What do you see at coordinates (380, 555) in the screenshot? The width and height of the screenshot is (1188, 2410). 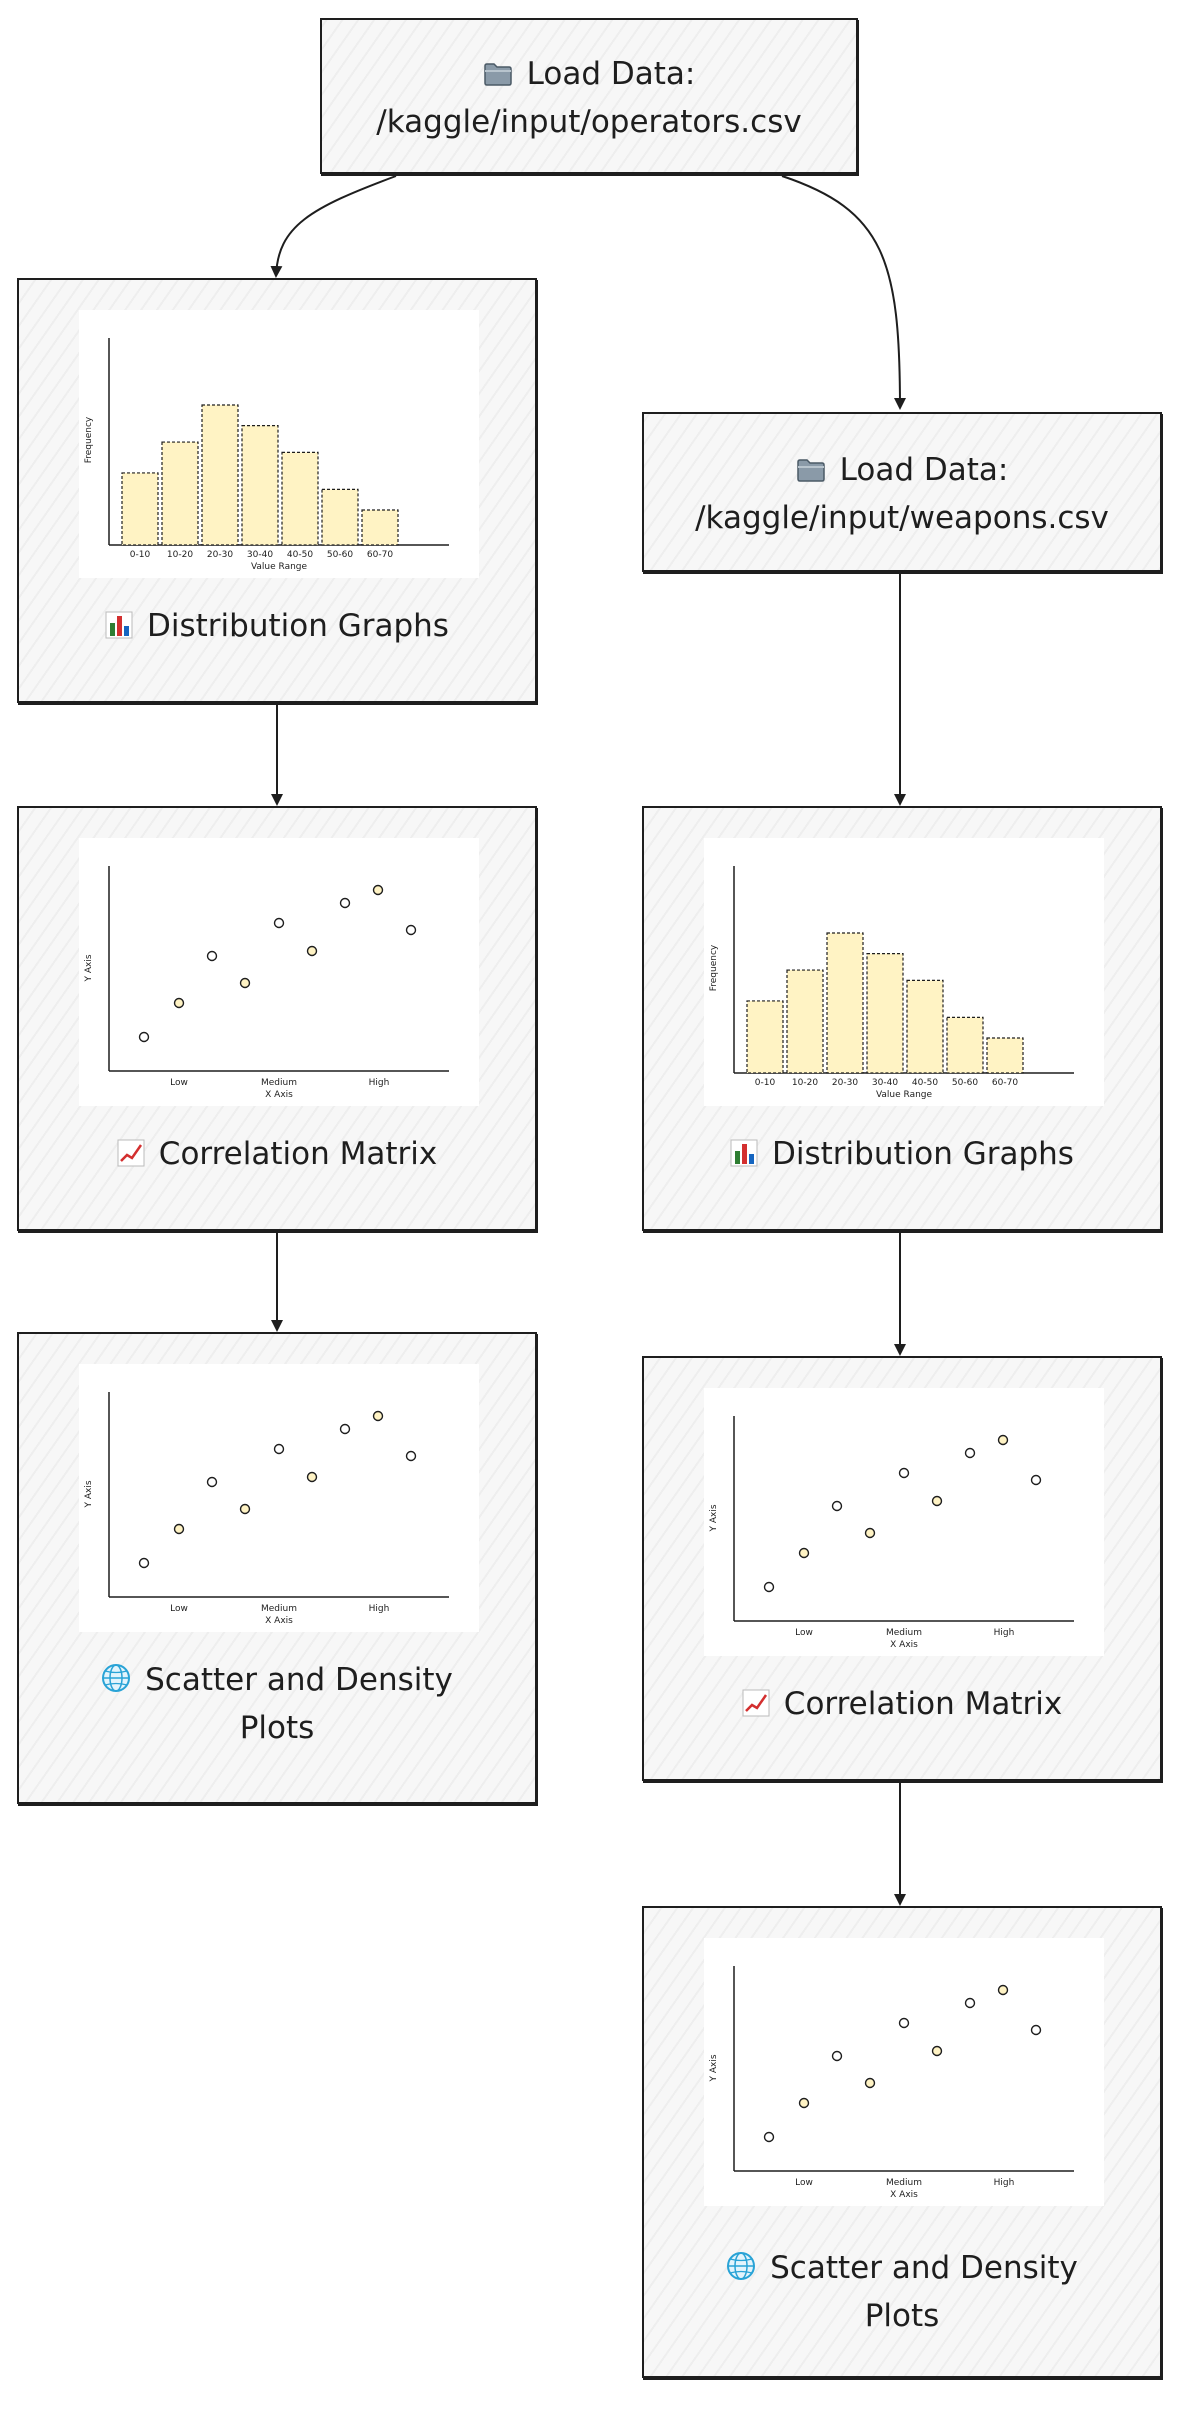 I see `x-tick-label: 60-70` at bounding box center [380, 555].